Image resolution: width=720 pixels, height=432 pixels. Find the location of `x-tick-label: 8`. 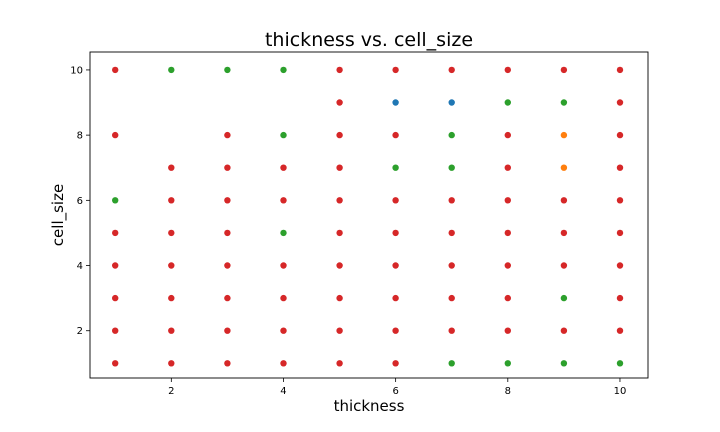

x-tick-label: 8 is located at coordinates (508, 391).